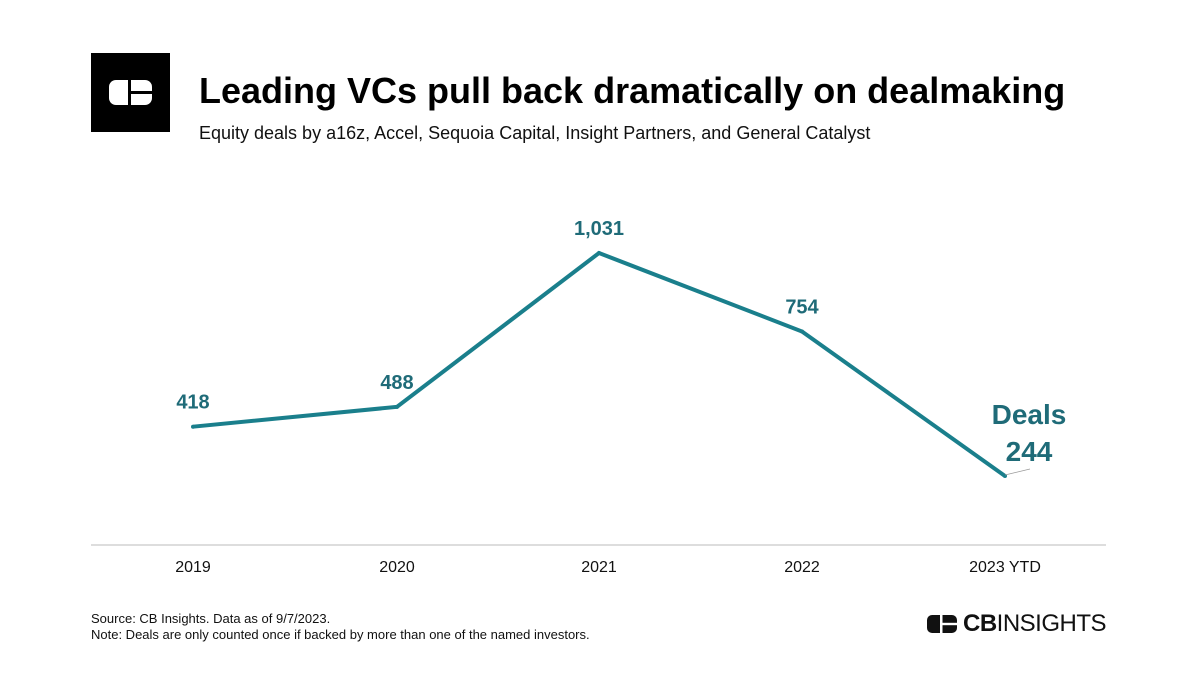  What do you see at coordinates (802, 567) in the screenshot?
I see `x-tick-label: 2022` at bounding box center [802, 567].